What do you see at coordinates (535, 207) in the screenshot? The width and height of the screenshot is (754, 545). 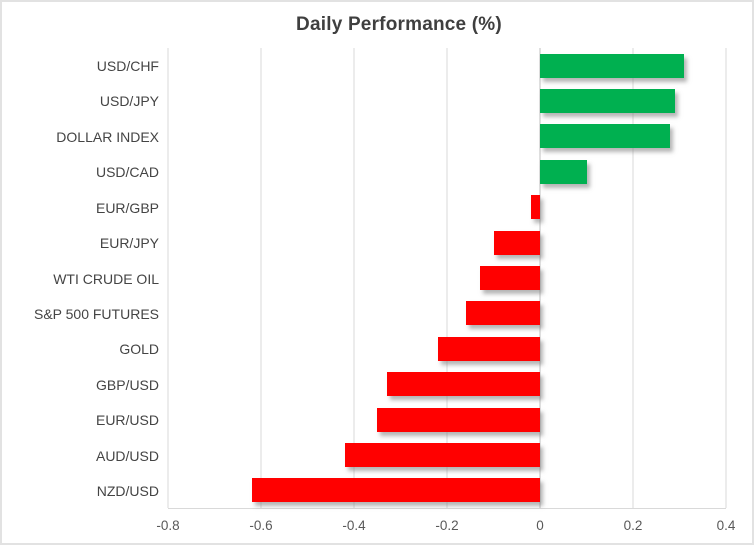 I see `bar-eur-gbp` at bounding box center [535, 207].